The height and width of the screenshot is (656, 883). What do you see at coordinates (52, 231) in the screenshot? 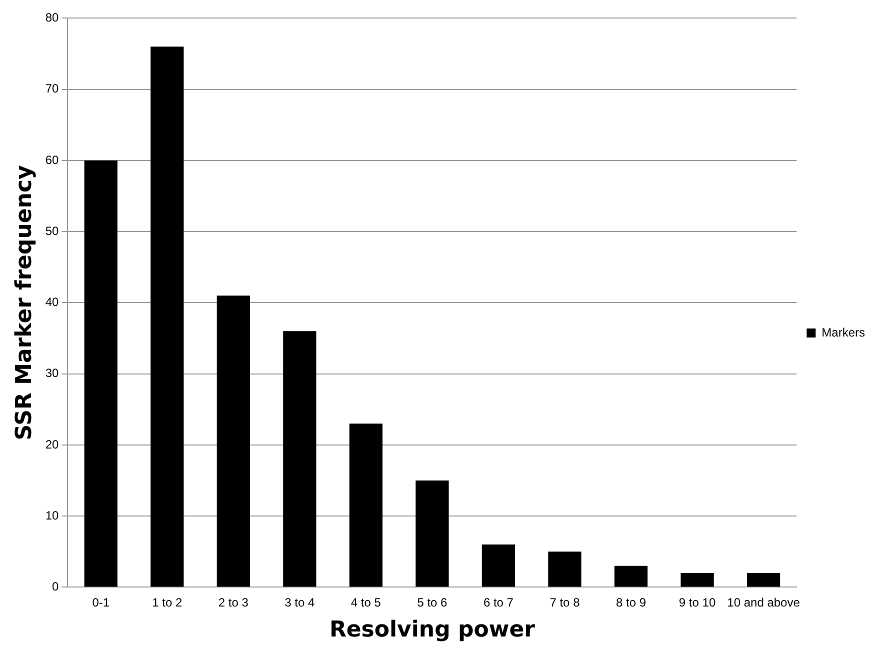
I see `y-tick-label: 50` at bounding box center [52, 231].